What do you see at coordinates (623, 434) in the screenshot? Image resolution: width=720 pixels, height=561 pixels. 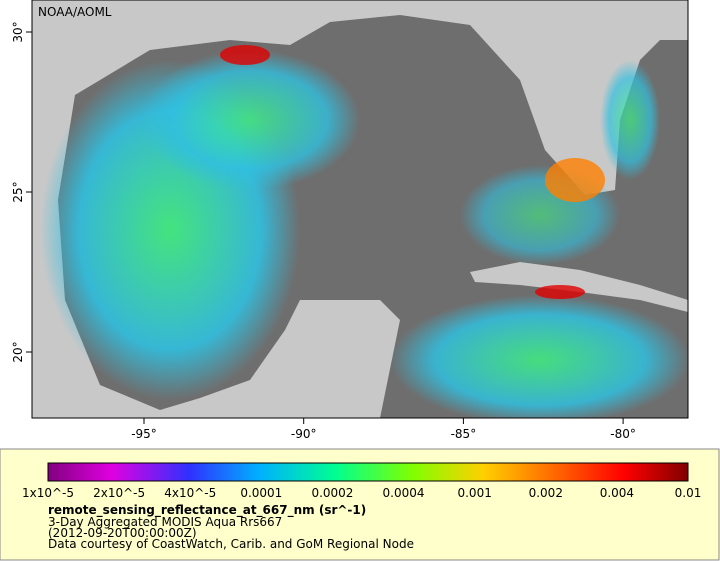 I see `lon-tick-label: -80°` at bounding box center [623, 434].